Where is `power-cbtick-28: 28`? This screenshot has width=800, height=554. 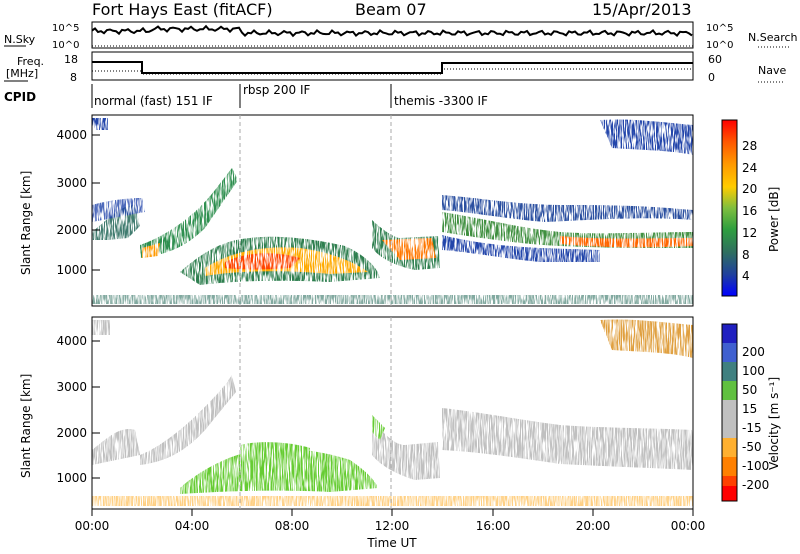 power-cbtick-28: 28 is located at coordinates (749, 146).